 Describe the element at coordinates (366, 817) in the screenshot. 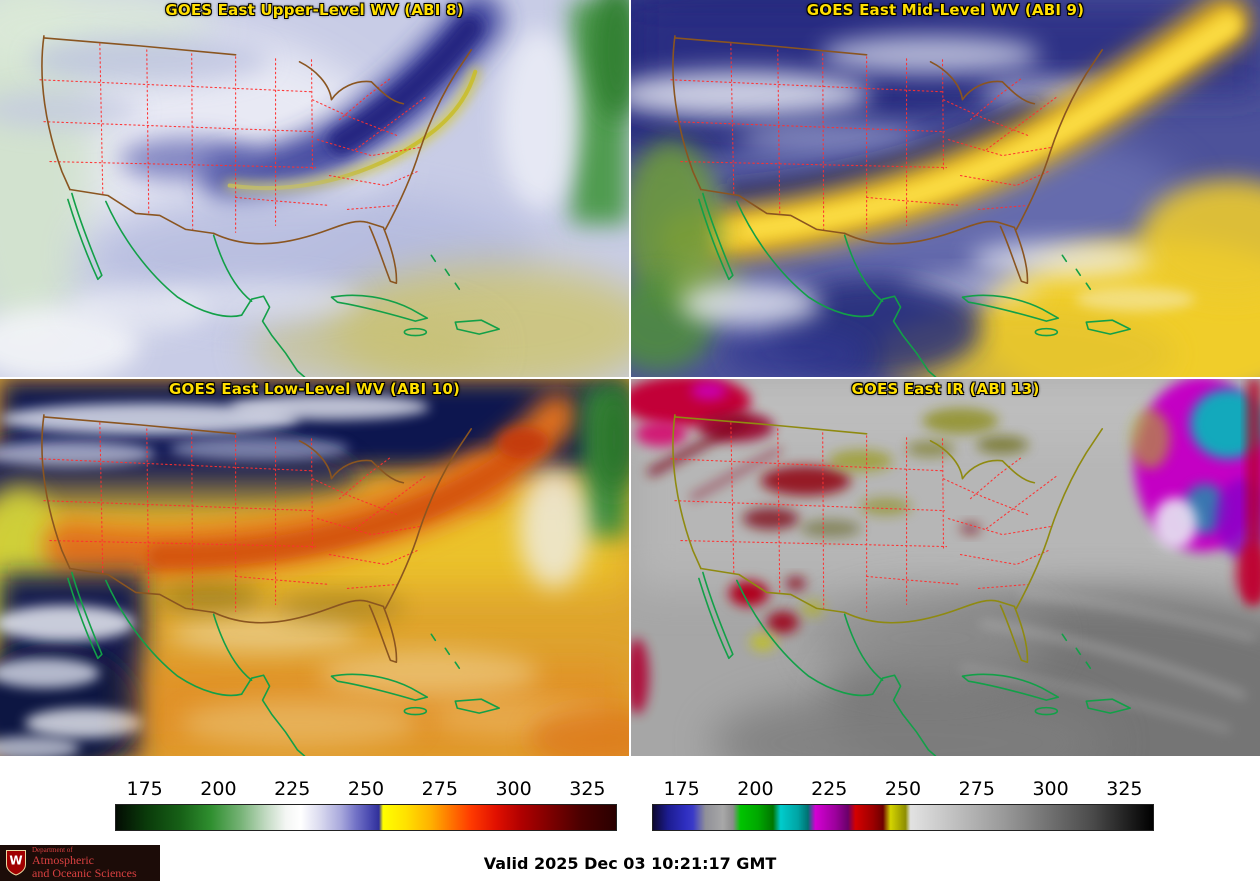

I see `wv-colorbar-gradient` at that location.